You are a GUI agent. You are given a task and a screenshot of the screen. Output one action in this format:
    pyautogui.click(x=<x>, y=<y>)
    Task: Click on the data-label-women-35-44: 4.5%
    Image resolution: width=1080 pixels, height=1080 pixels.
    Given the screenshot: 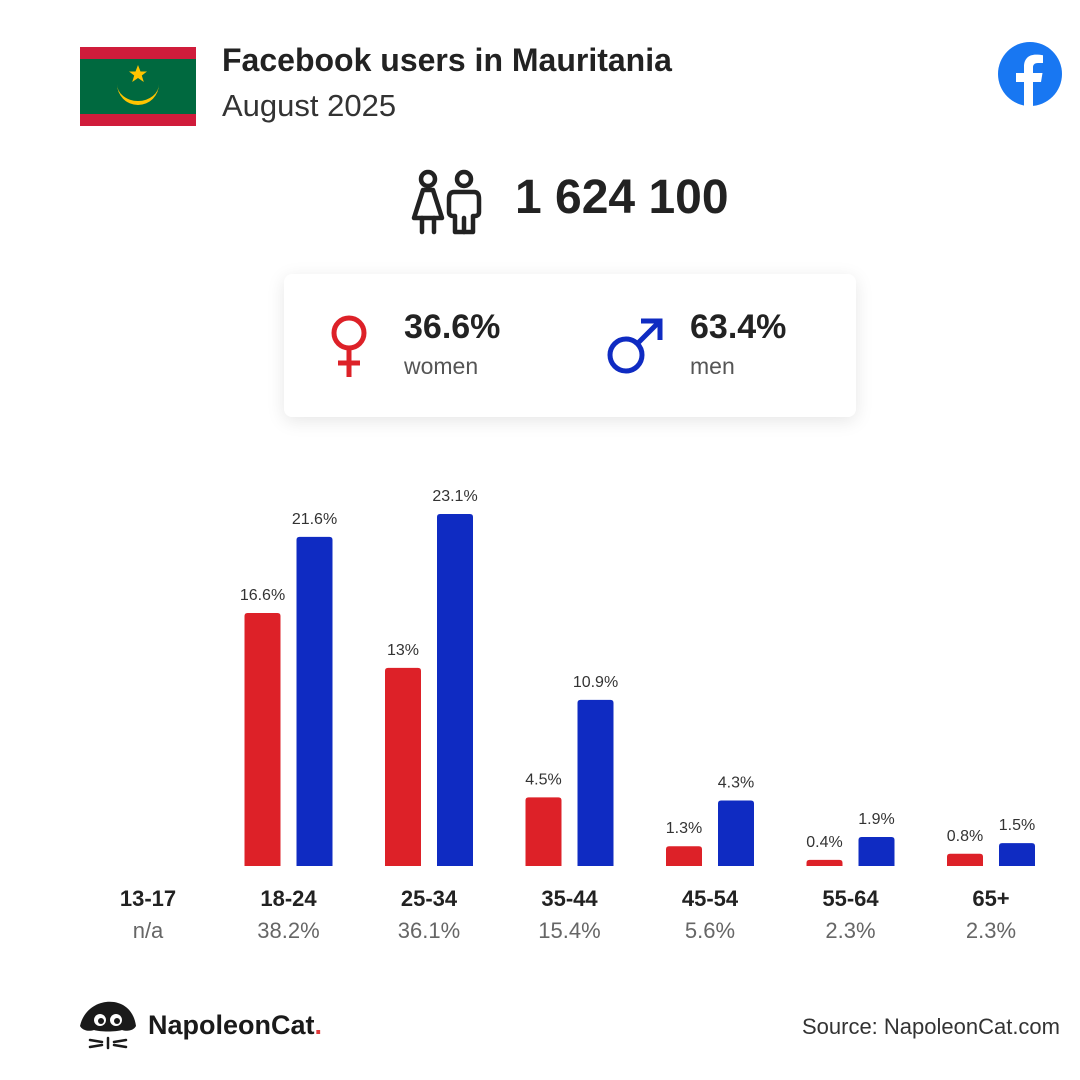 What is the action you would take?
    pyautogui.click(x=543, y=779)
    